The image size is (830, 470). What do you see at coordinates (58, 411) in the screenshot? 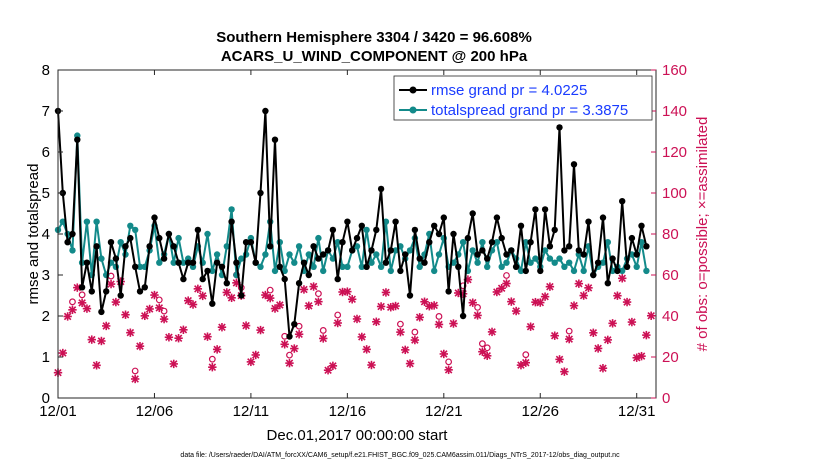
I see `x-tick-label: 12/01` at bounding box center [58, 411].